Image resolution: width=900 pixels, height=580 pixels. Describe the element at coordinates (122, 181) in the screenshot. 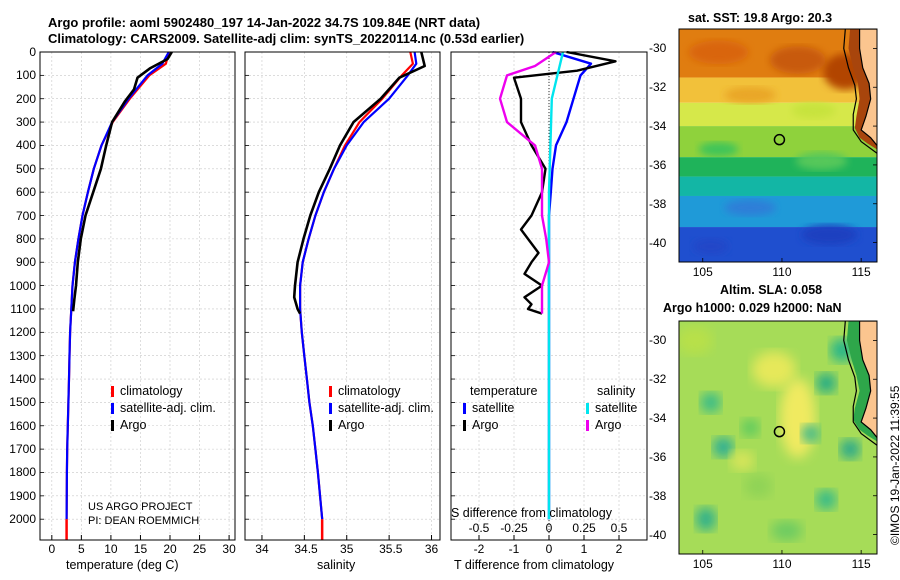

I see `temp-series-argo` at that location.